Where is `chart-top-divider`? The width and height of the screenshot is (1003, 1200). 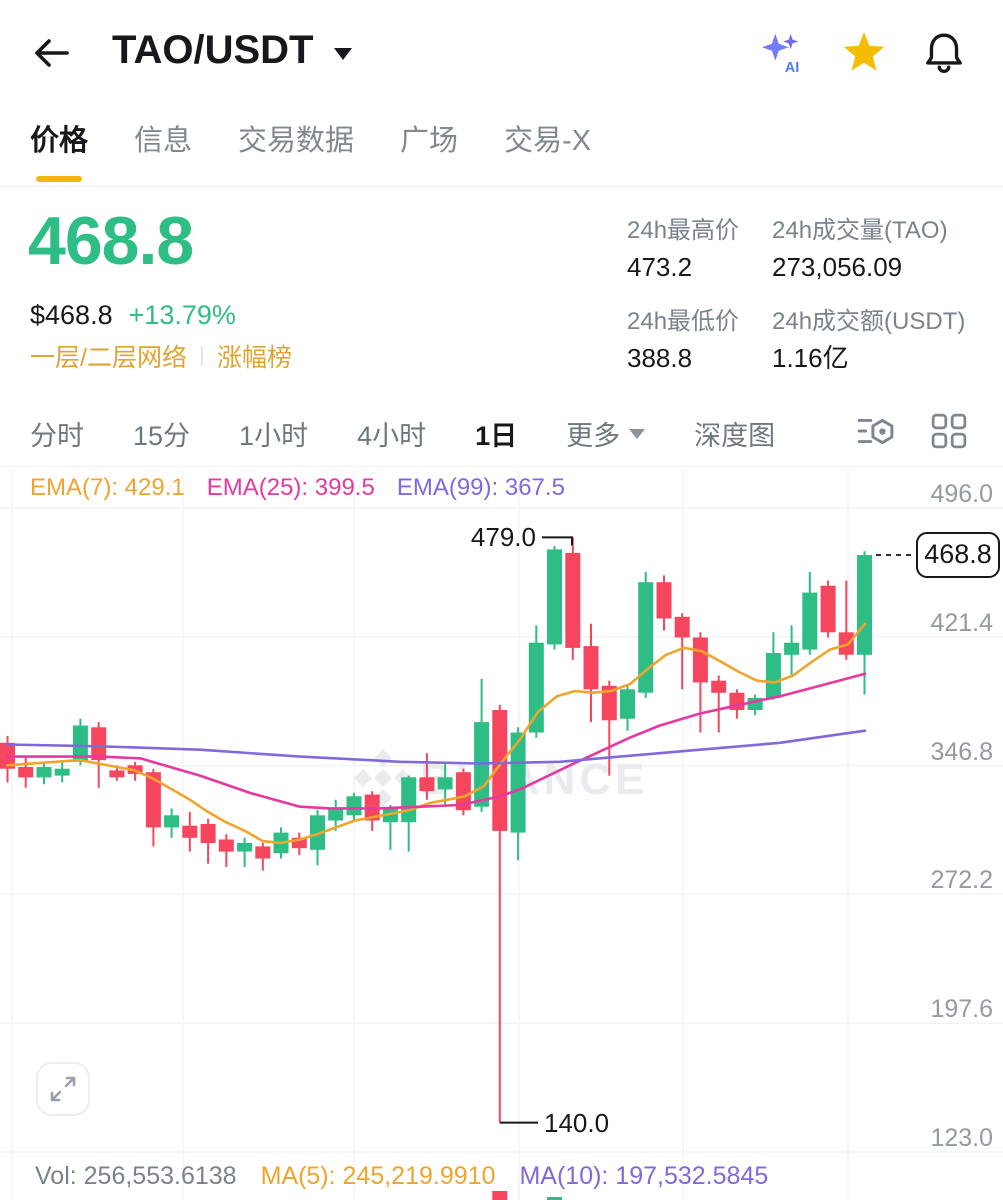
chart-top-divider is located at coordinates (501, 466).